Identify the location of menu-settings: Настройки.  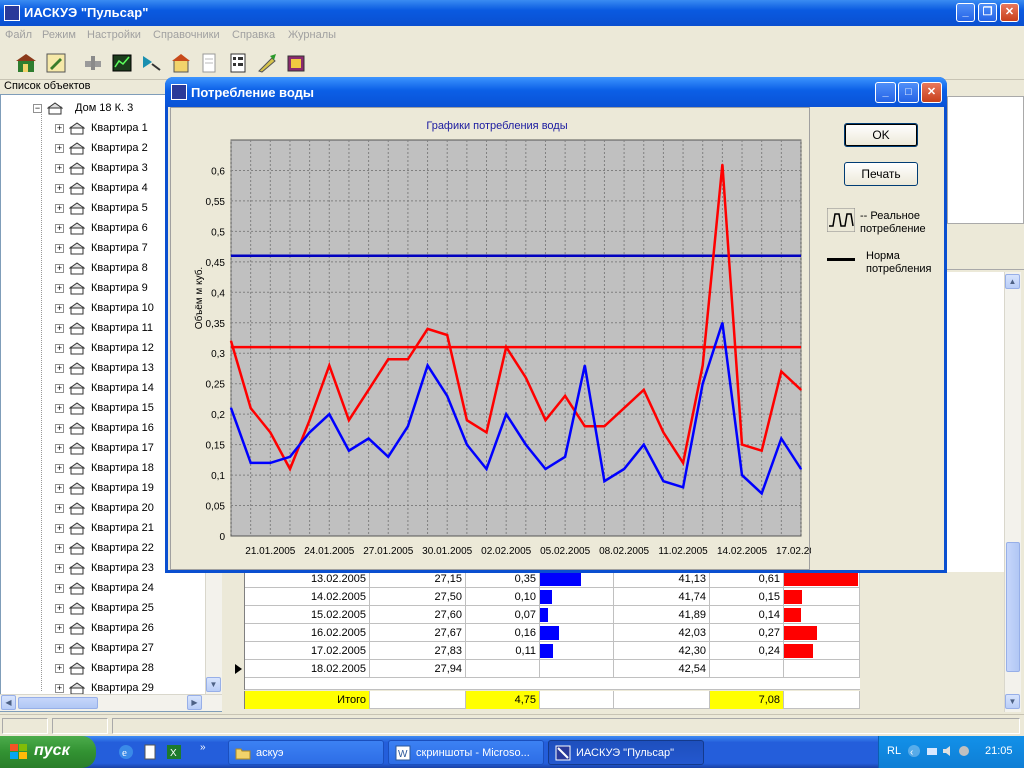
(114, 35).